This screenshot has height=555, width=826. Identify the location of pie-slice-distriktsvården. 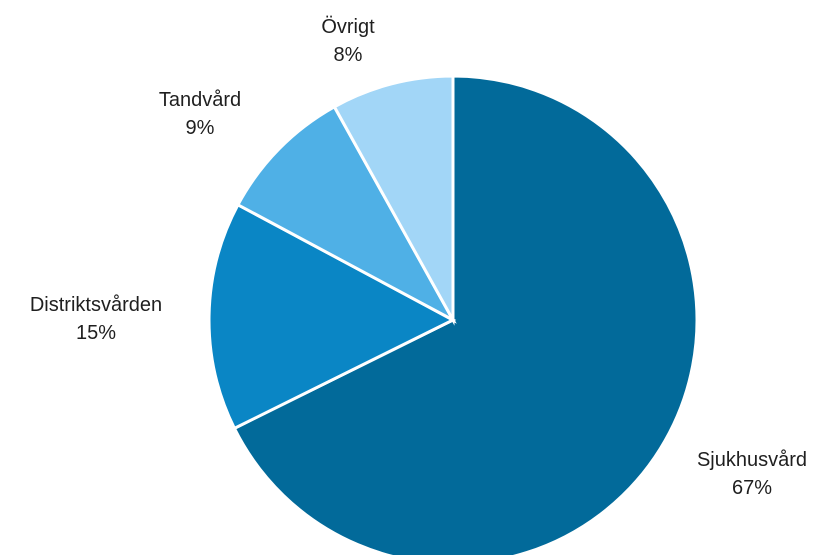
(332, 316).